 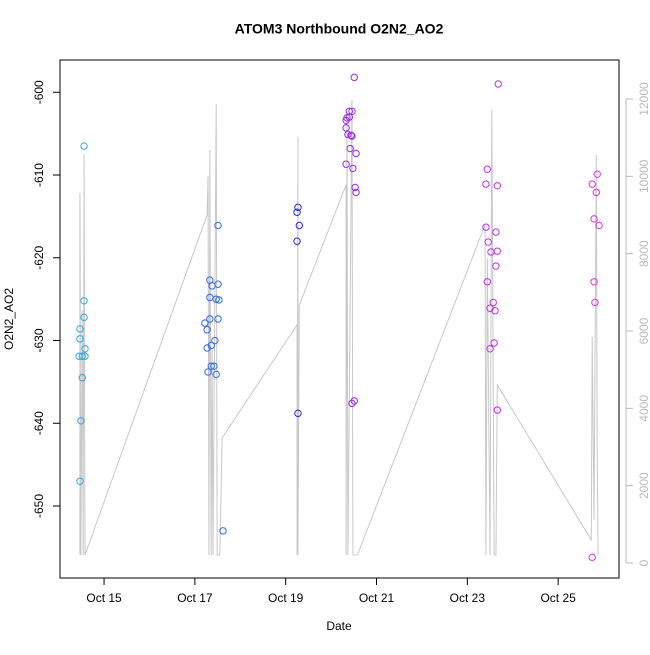 What do you see at coordinates (643, 408) in the screenshot?
I see `y2-tick-label: 4000` at bounding box center [643, 408].